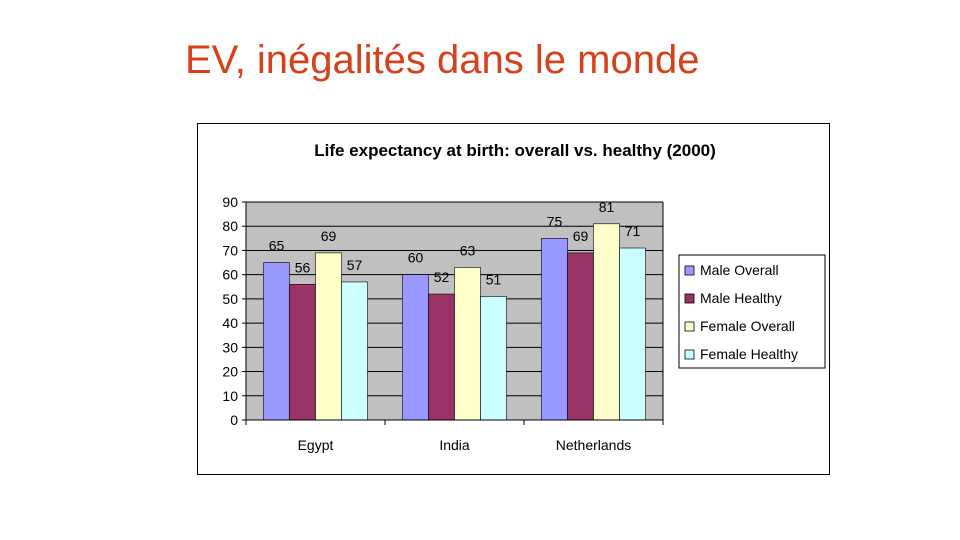  I want to click on slide-title: EV, inégalités dans le monde, so click(442, 60).